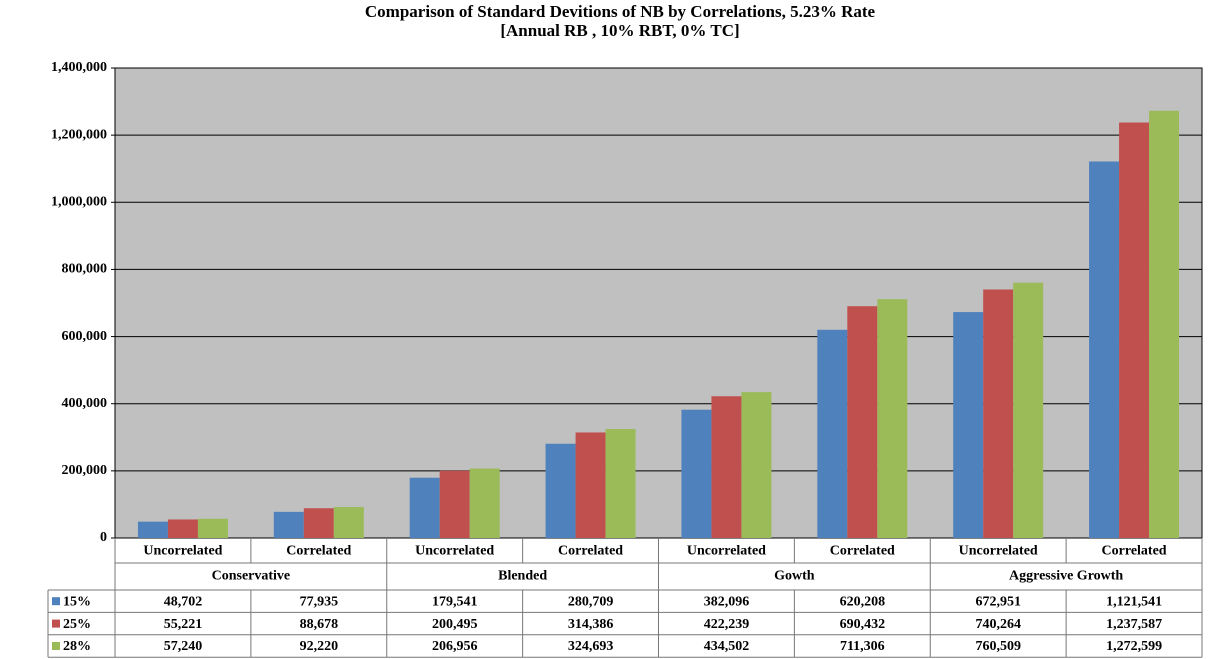 This screenshot has height=659, width=1209. I want to click on table-value: 1,272,599, so click(1134, 646).